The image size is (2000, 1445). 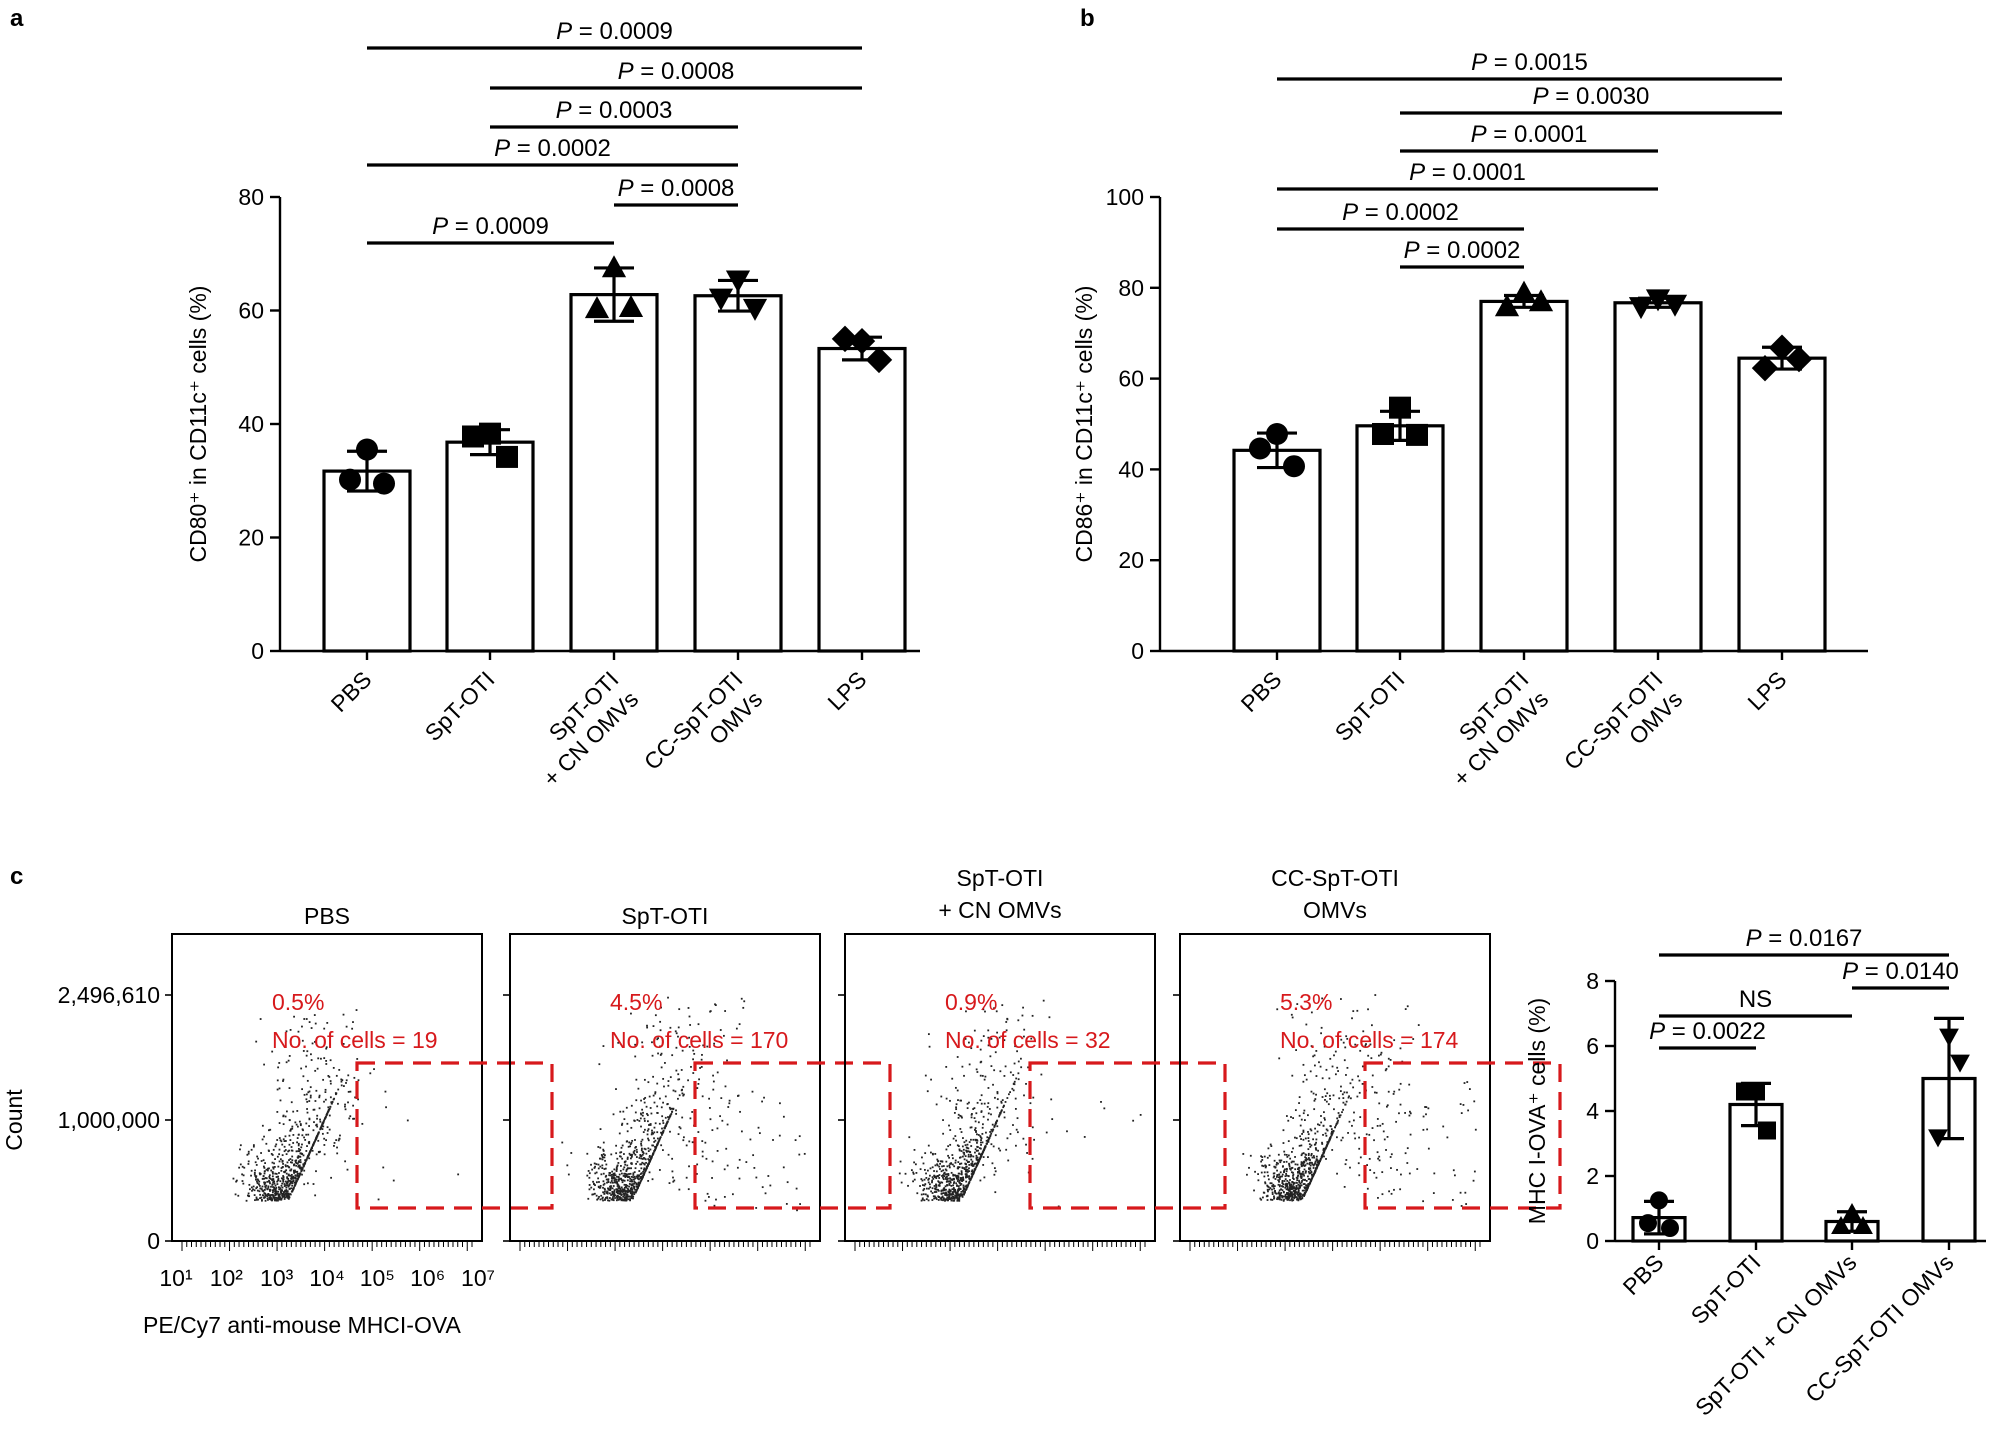 What do you see at coordinates (1467, 172) in the screenshot?
I see `p-value-label: P = 0.0001` at bounding box center [1467, 172].